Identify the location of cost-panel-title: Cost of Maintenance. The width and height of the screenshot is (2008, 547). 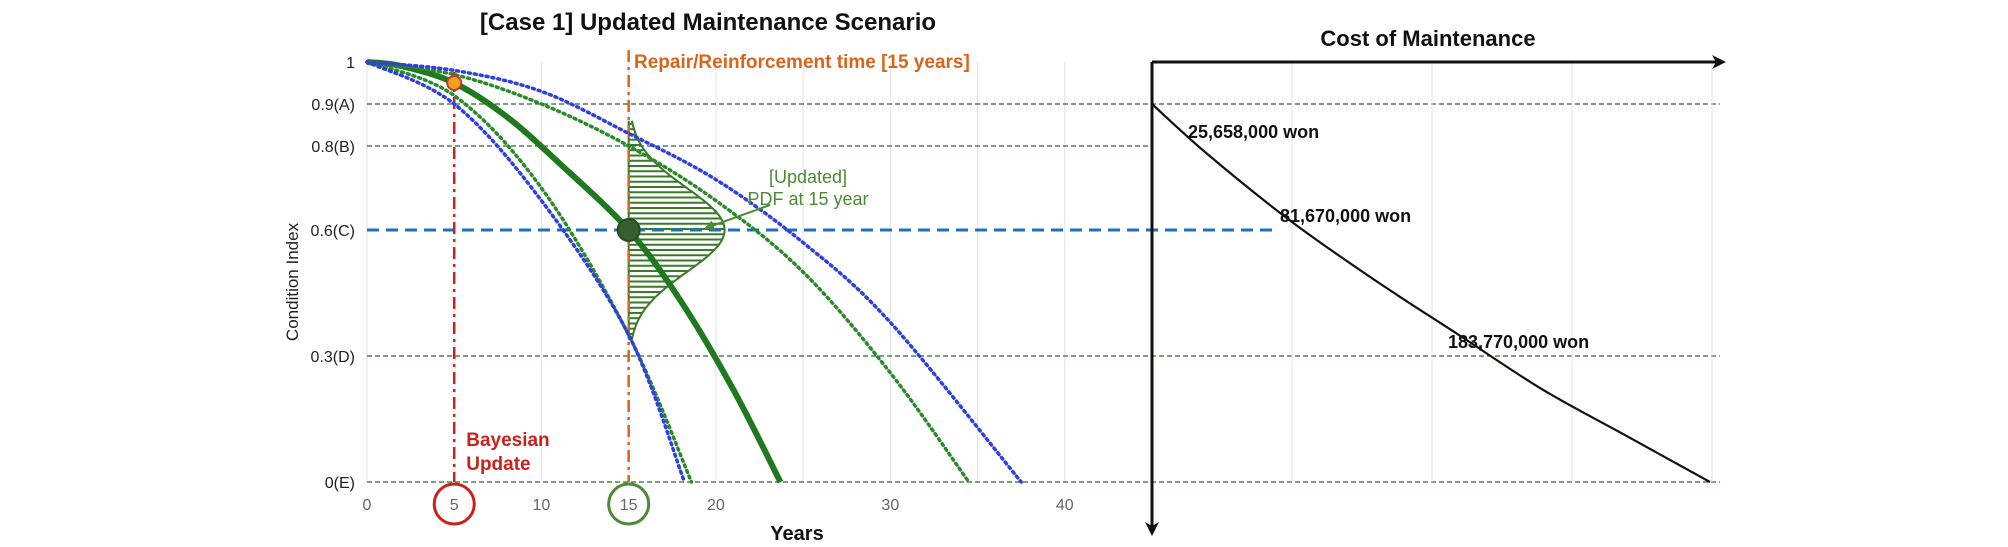
(1427, 38).